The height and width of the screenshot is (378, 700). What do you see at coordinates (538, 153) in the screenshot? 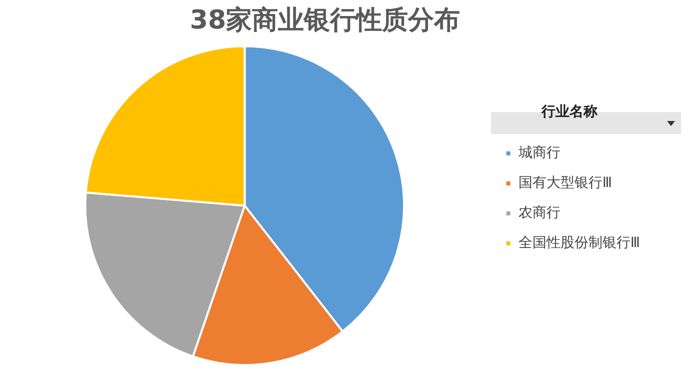
I see `legend-label: 城商行` at bounding box center [538, 153].